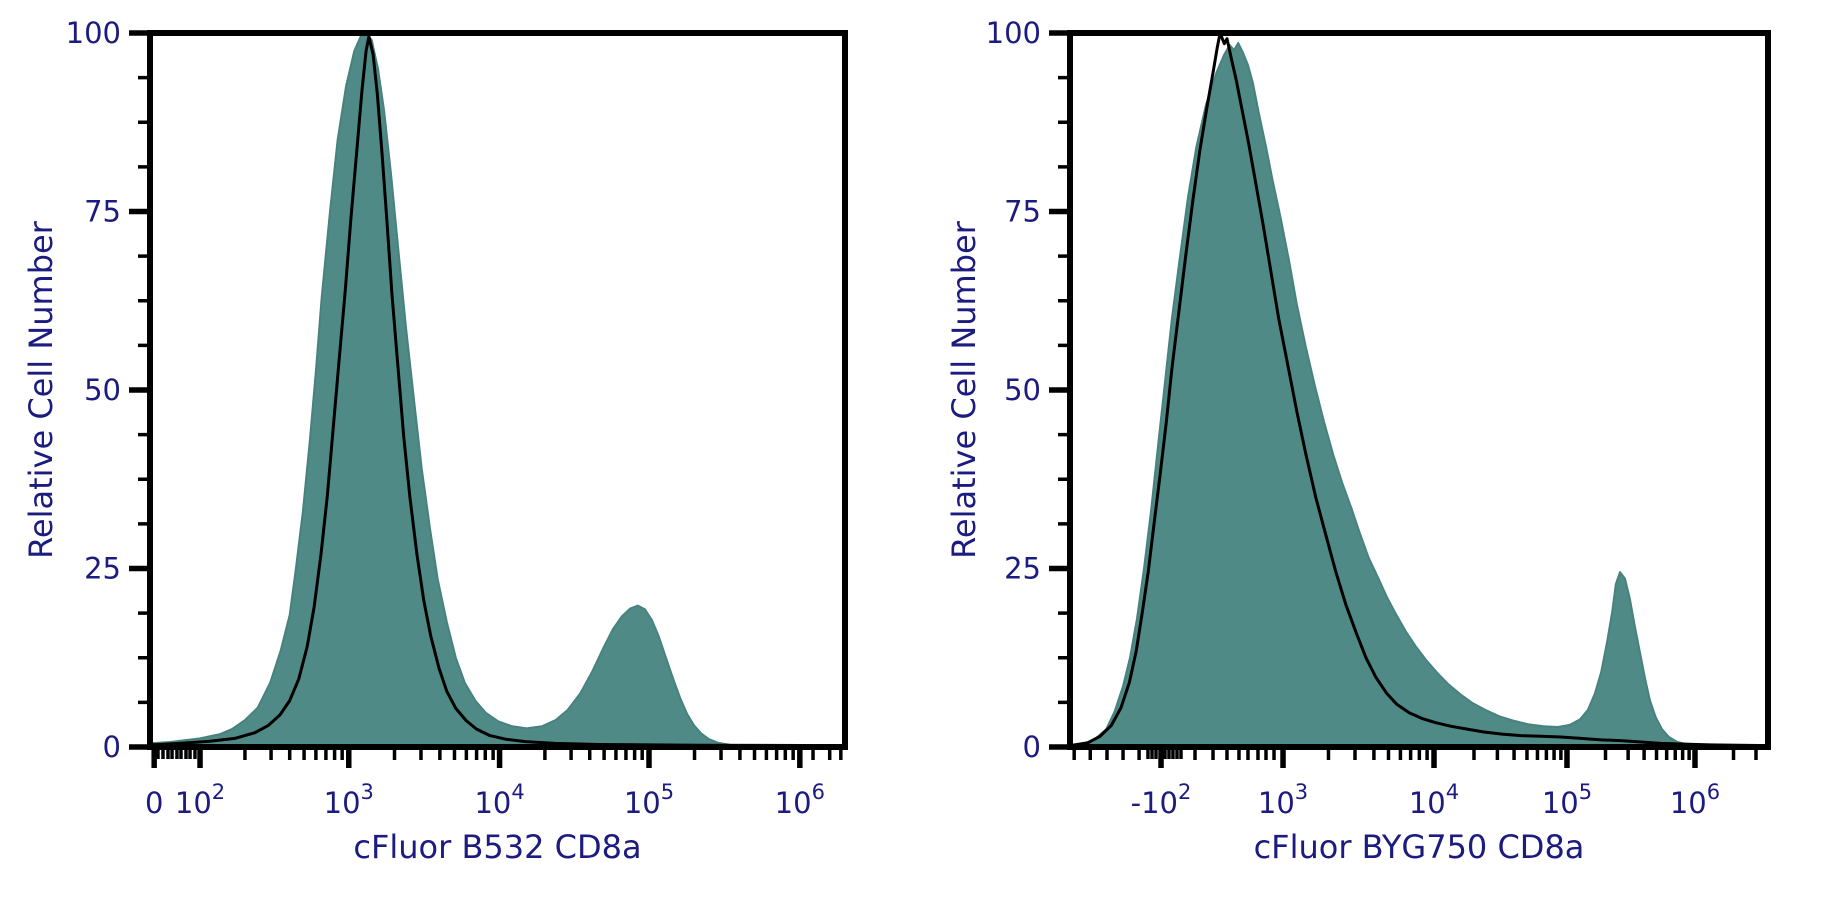  I want to click on left-x-axis: 0 10² 10³ 10⁴ 10⁵ 10⁶, so click(494, 783).